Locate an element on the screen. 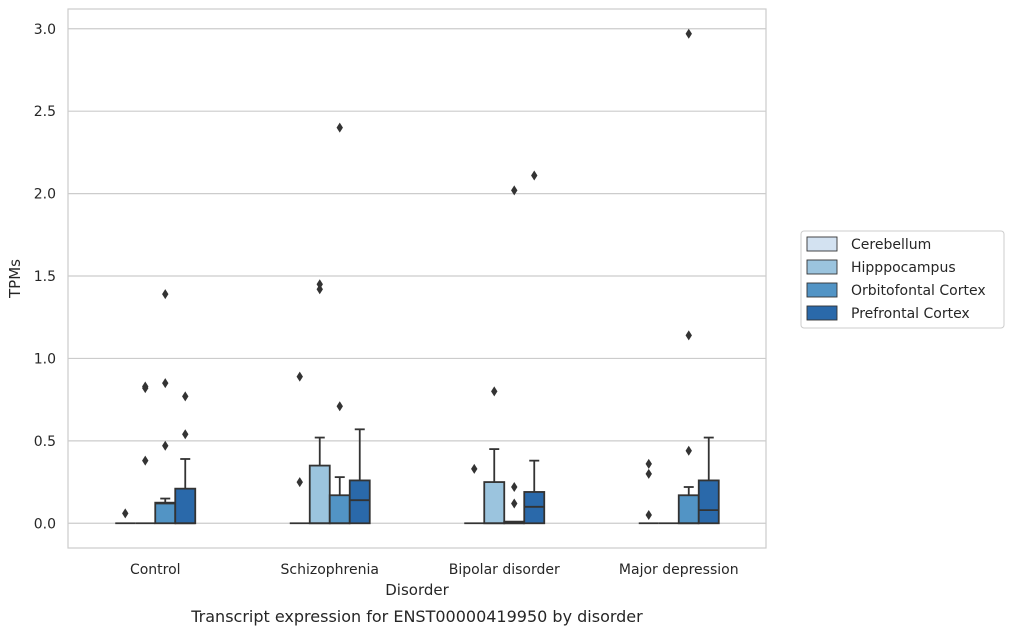  legend-label: Orbitofontal Cortex is located at coordinates (918, 291).